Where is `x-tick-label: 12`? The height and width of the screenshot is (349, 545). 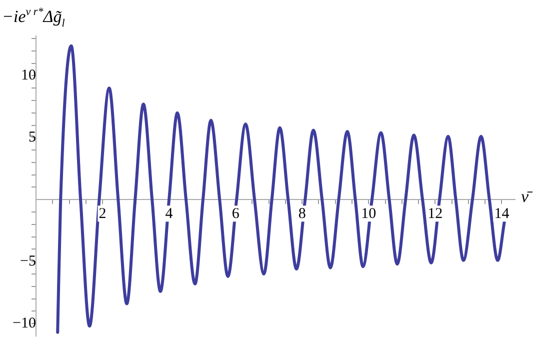
x-tick-label: 12 is located at coordinates (435, 214).